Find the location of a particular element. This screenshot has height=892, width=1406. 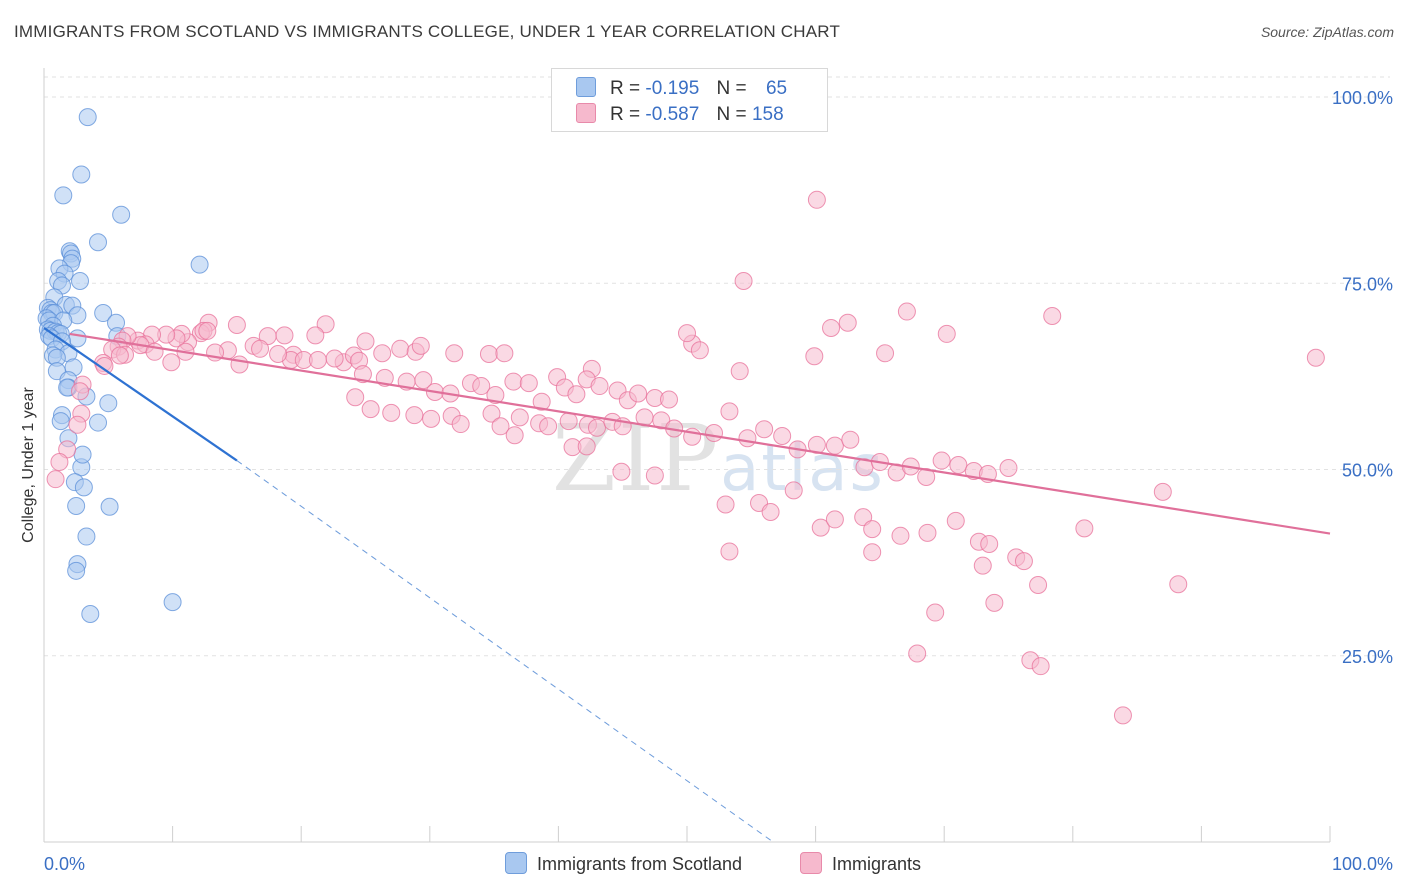

series-scotland-points is located at coordinates (123, 366).